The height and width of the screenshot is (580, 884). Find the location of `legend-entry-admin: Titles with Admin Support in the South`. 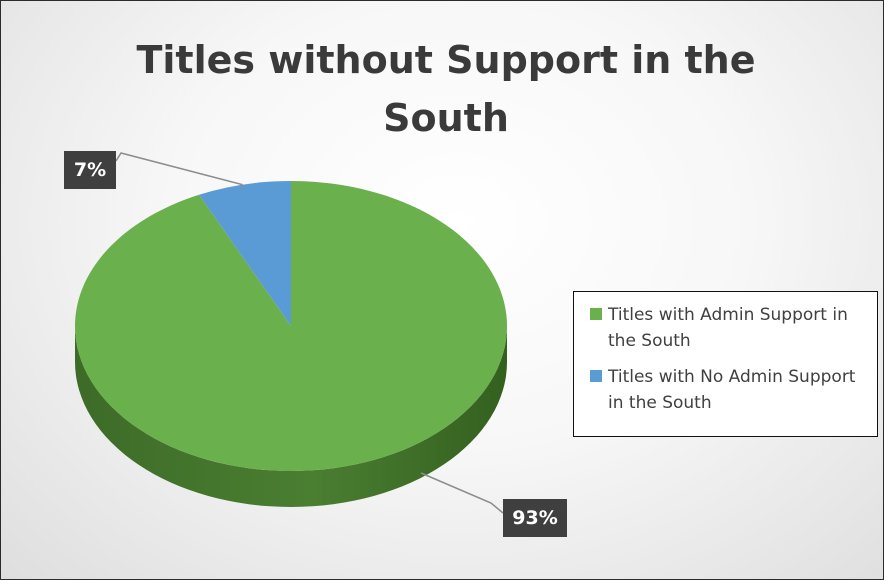

legend-entry-admin: Titles with Admin Support in the South is located at coordinates (728, 328).